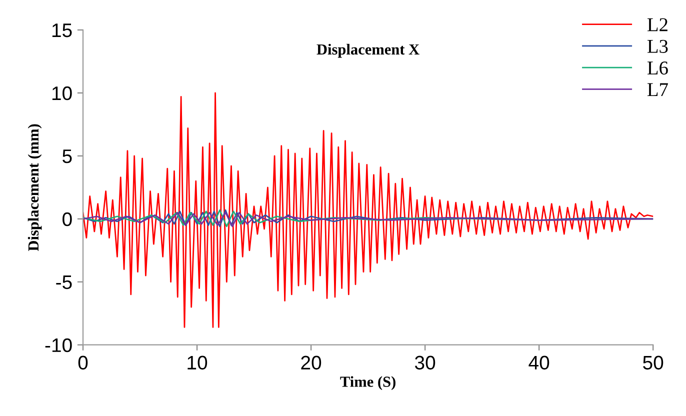 This screenshot has width=686, height=416. I want to click on x-tick-label: 10, so click(198, 363).